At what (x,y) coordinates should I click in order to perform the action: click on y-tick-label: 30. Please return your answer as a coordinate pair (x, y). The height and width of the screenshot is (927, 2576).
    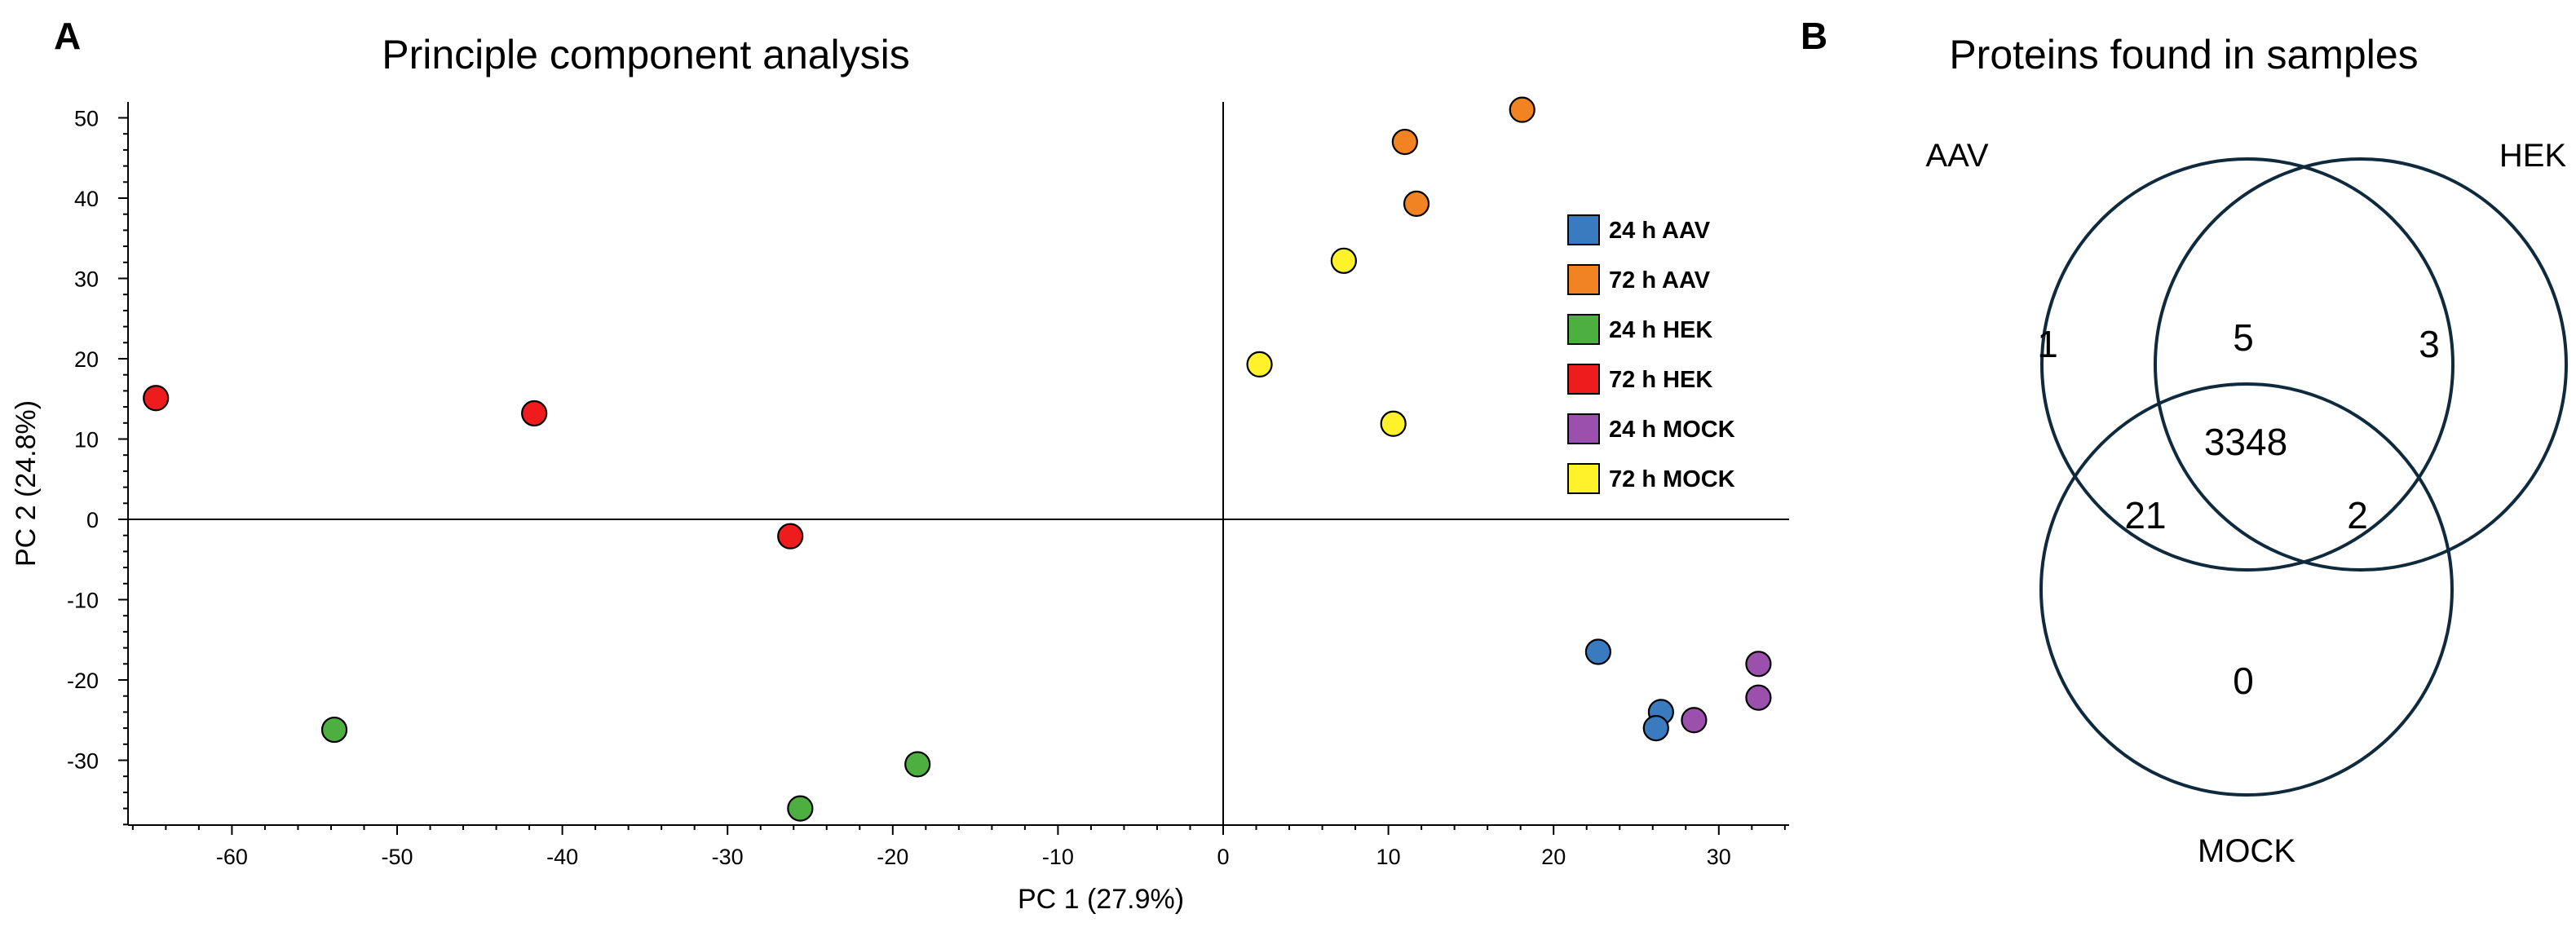
    Looking at the image, I should click on (86, 279).